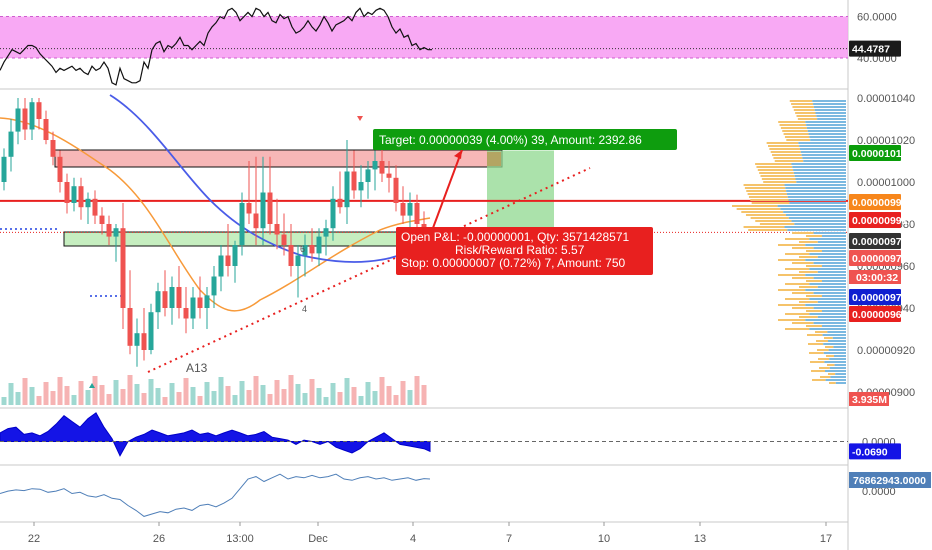  What do you see at coordinates (524, 251) in the screenshot?
I see `pnl-callout-bg` at bounding box center [524, 251].